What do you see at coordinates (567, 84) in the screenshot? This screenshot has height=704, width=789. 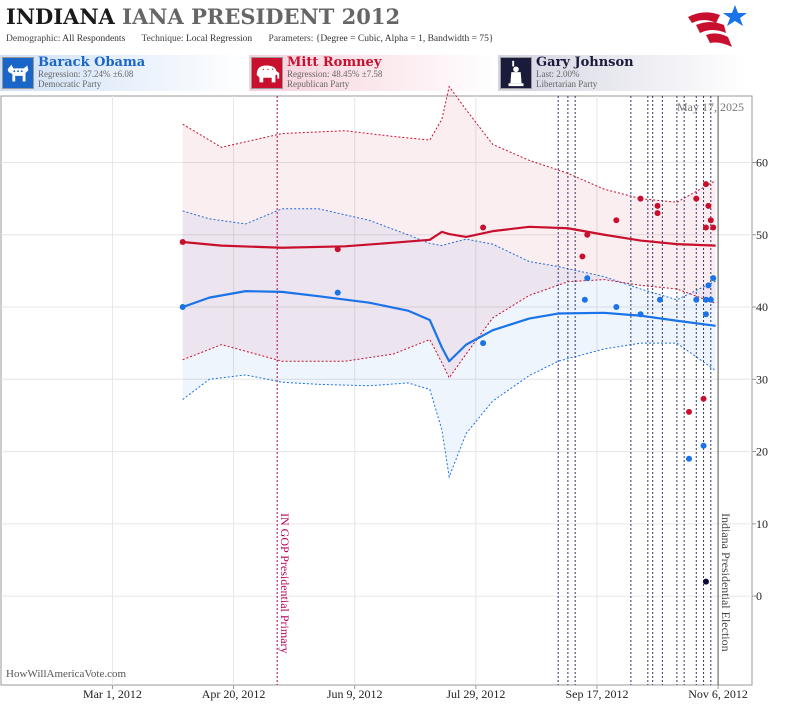 I see `candidate-party: Libertarian Party` at bounding box center [567, 84].